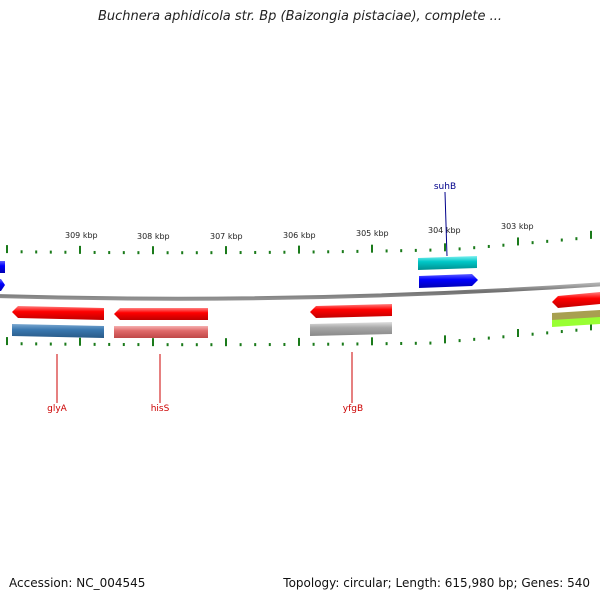 The image size is (600, 600). Describe the element at coordinates (446, 224) in the screenshot. I see `gene-label-leader` at that location.